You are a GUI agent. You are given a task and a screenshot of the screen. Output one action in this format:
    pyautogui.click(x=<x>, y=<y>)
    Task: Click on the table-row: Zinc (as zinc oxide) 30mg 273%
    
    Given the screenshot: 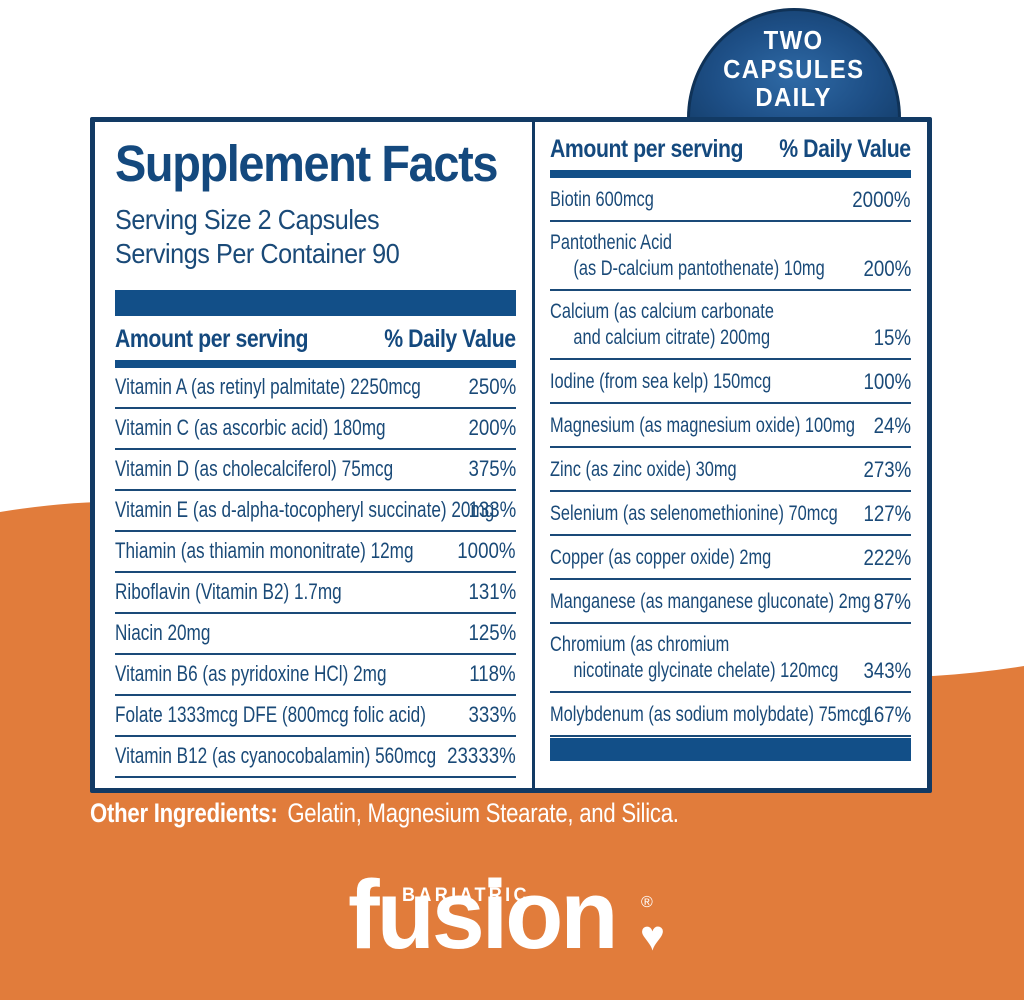 What is the action you would take?
    pyautogui.click(x=730, y=470)
    